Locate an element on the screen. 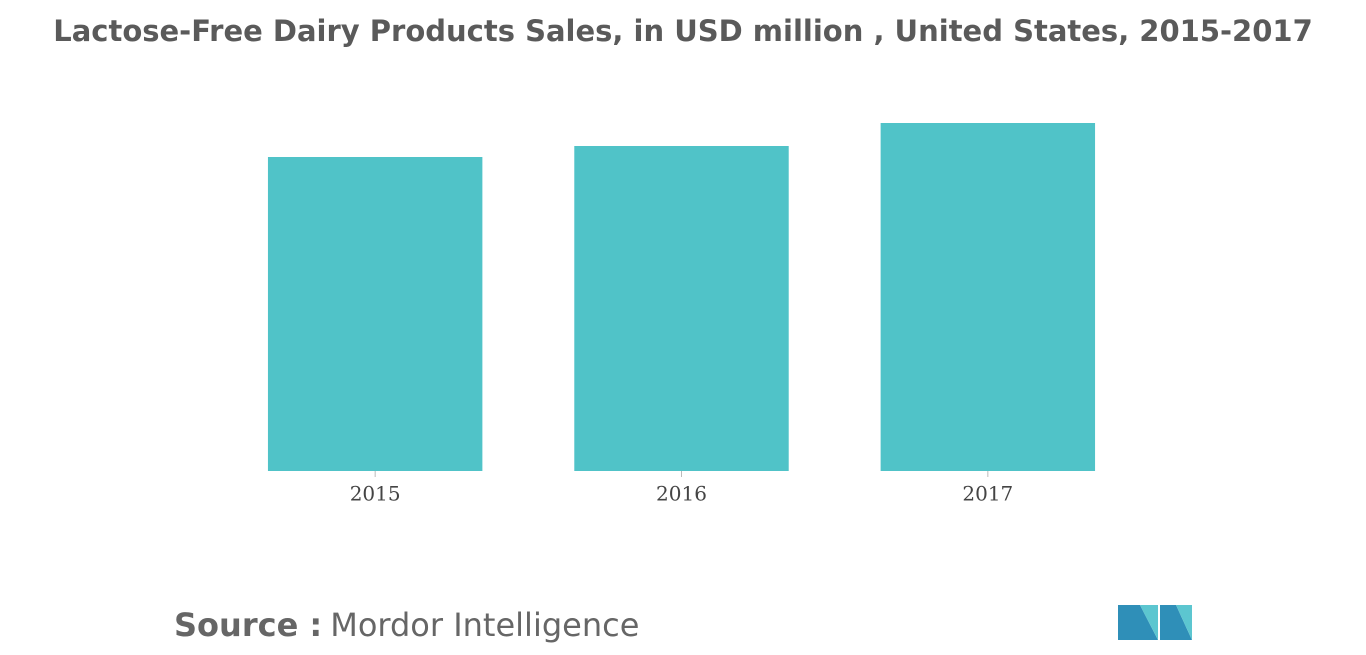  logo is located at coordinates (1155, 622).